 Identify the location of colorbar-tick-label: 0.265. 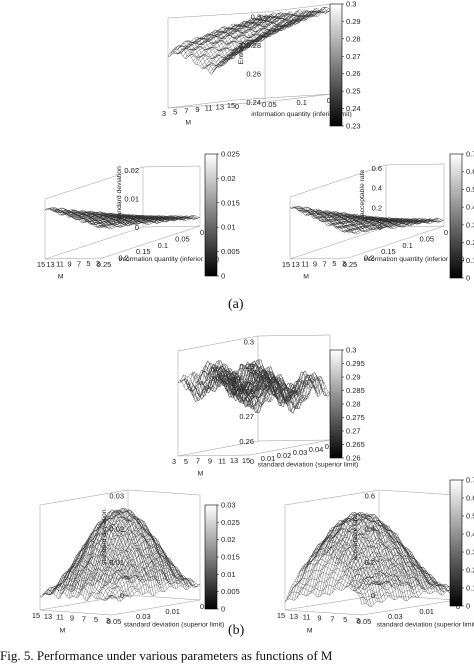
(355, 444).